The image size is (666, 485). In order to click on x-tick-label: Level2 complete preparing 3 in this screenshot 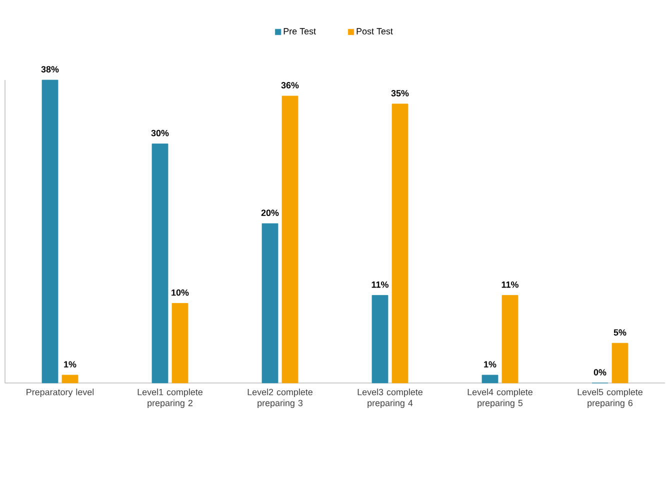, I will do `click(280, 398)`.